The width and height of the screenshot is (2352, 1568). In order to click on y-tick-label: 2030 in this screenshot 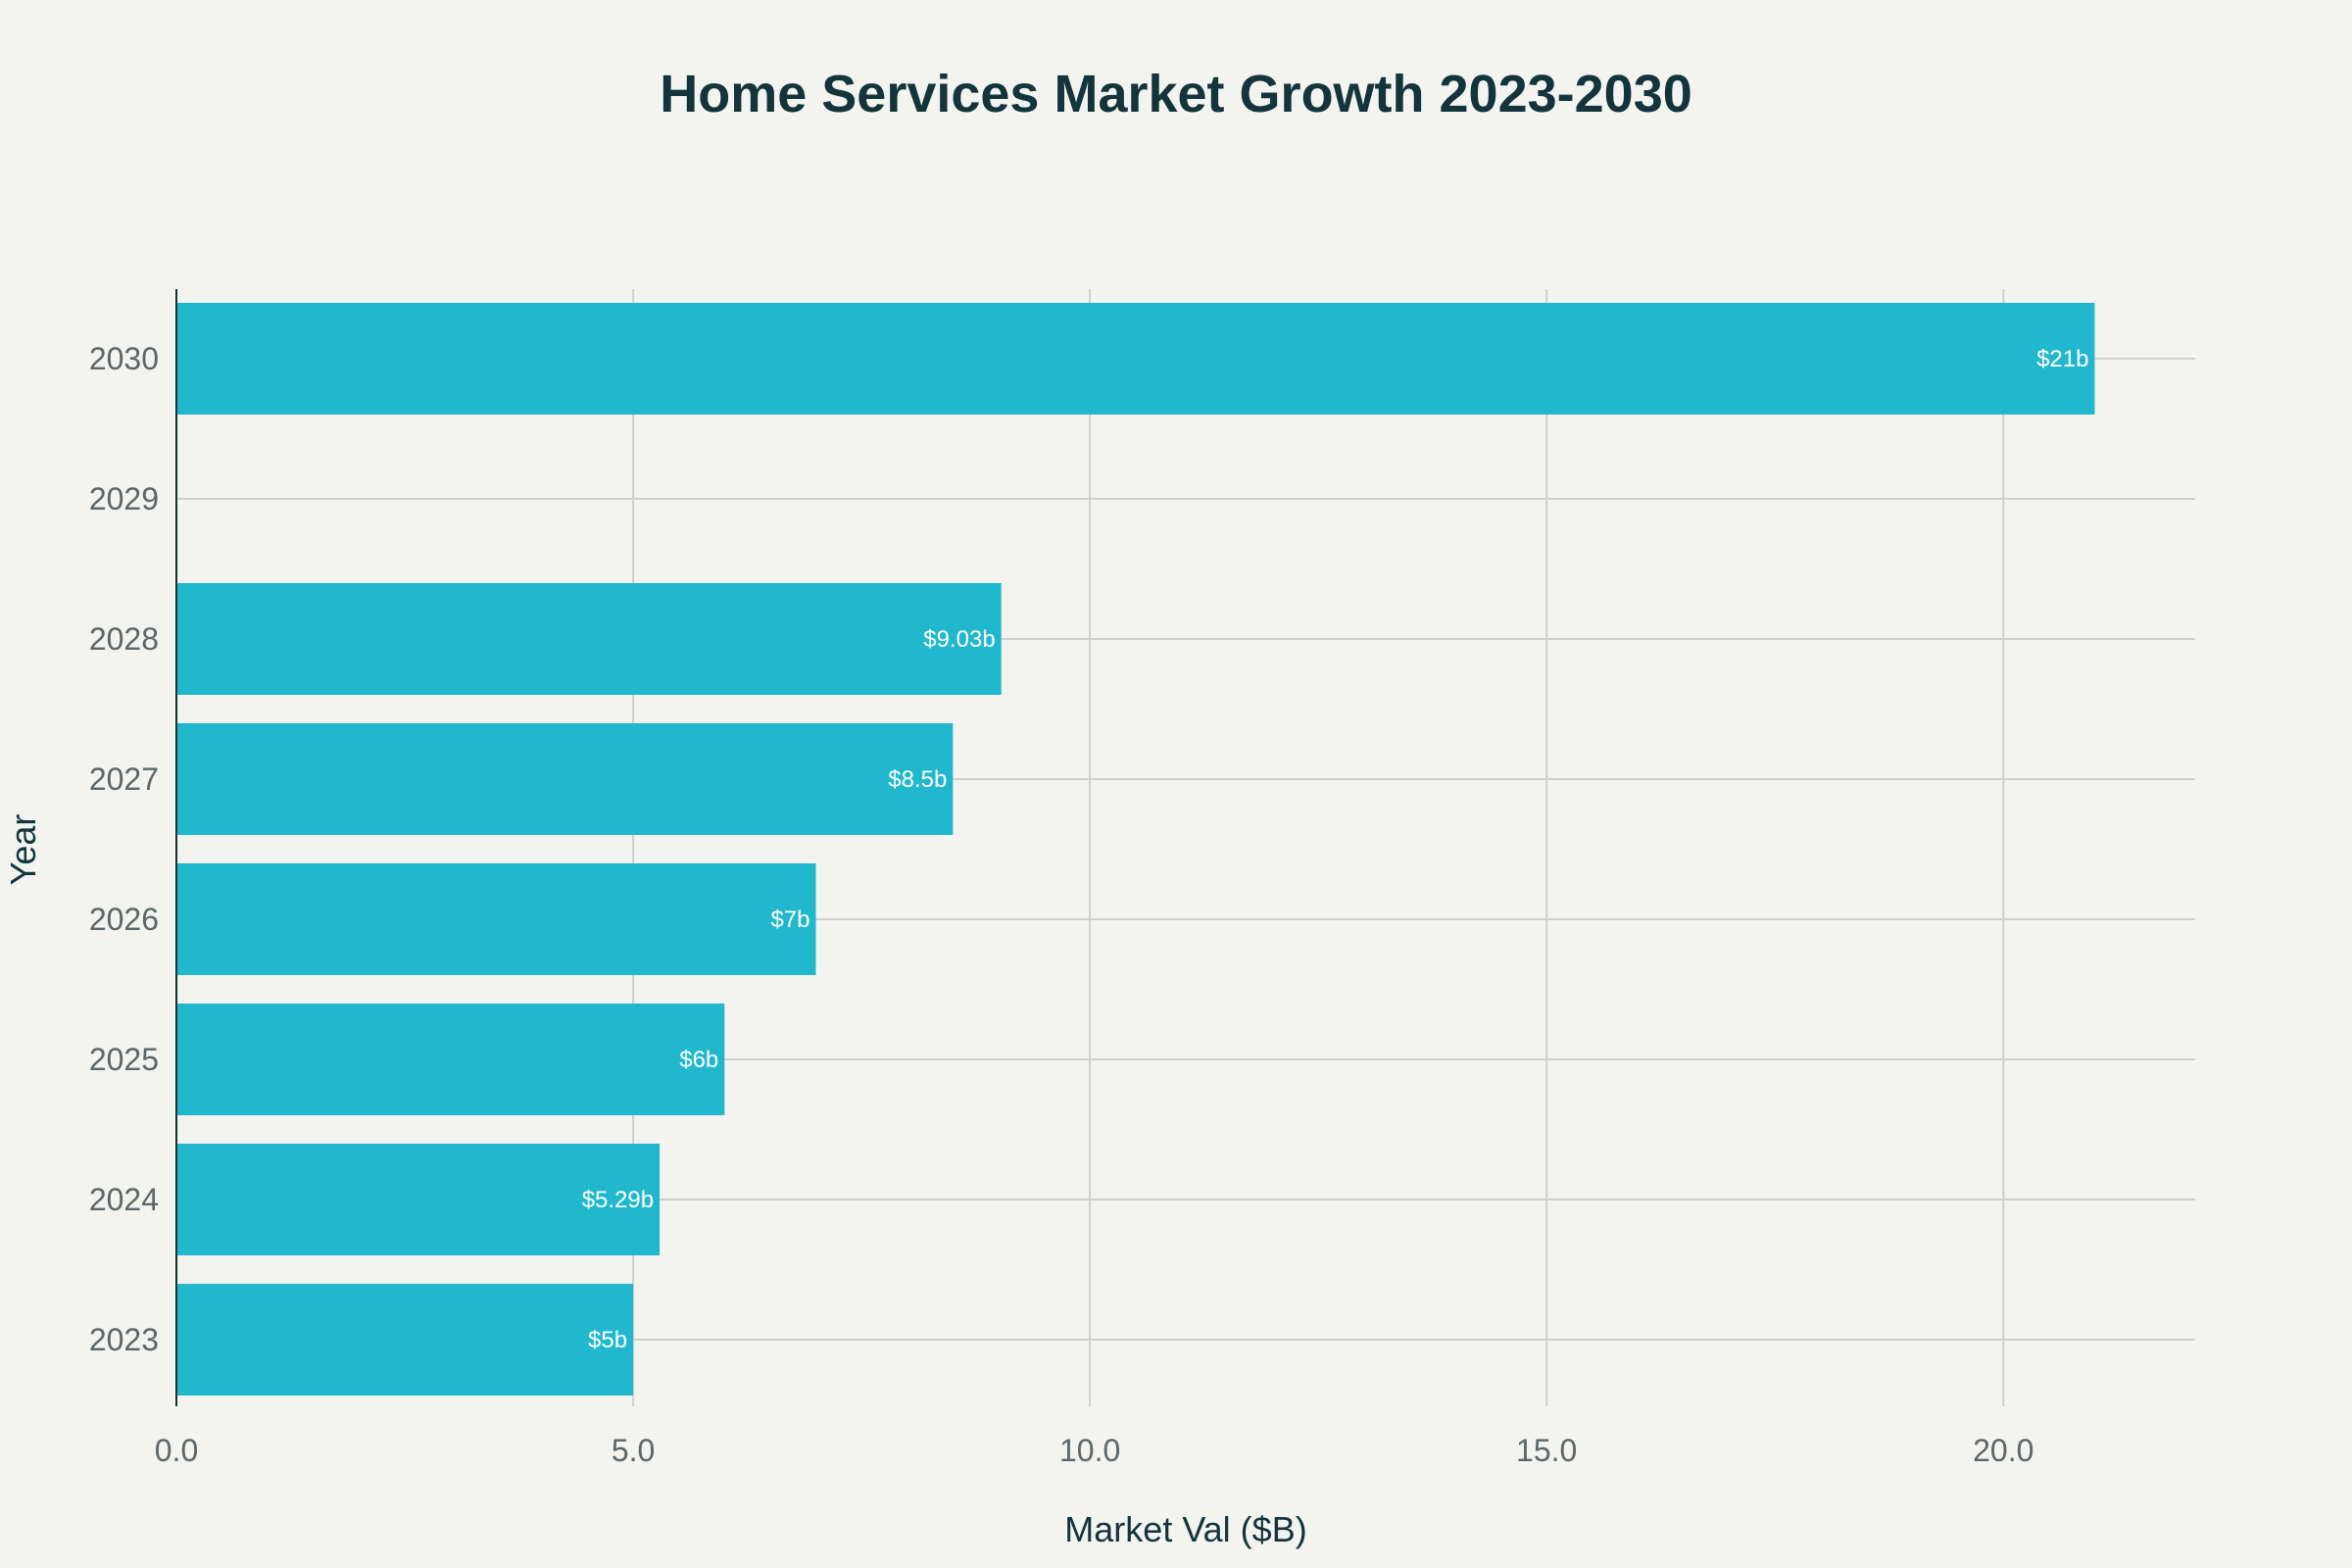, I will do `click(124, 358)`.